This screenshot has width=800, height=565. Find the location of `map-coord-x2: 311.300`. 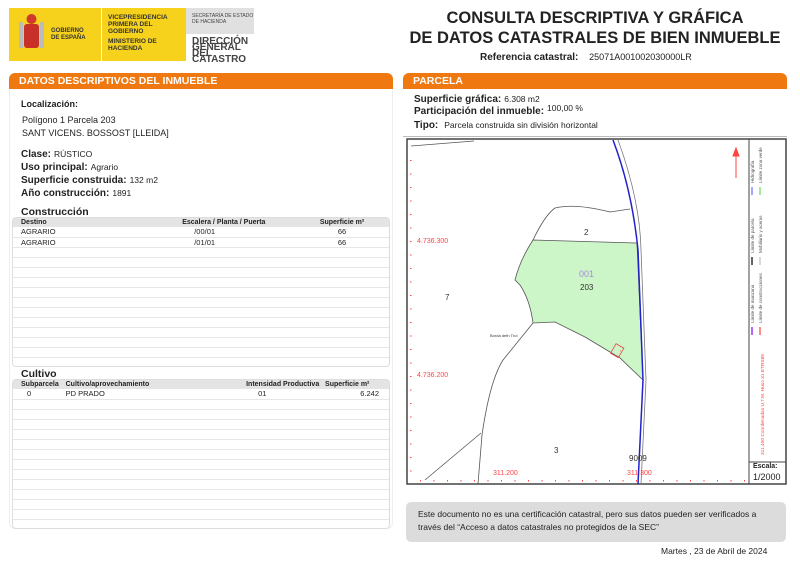

map-coord-x2: 311.300 is located at coordinates (639, 473).